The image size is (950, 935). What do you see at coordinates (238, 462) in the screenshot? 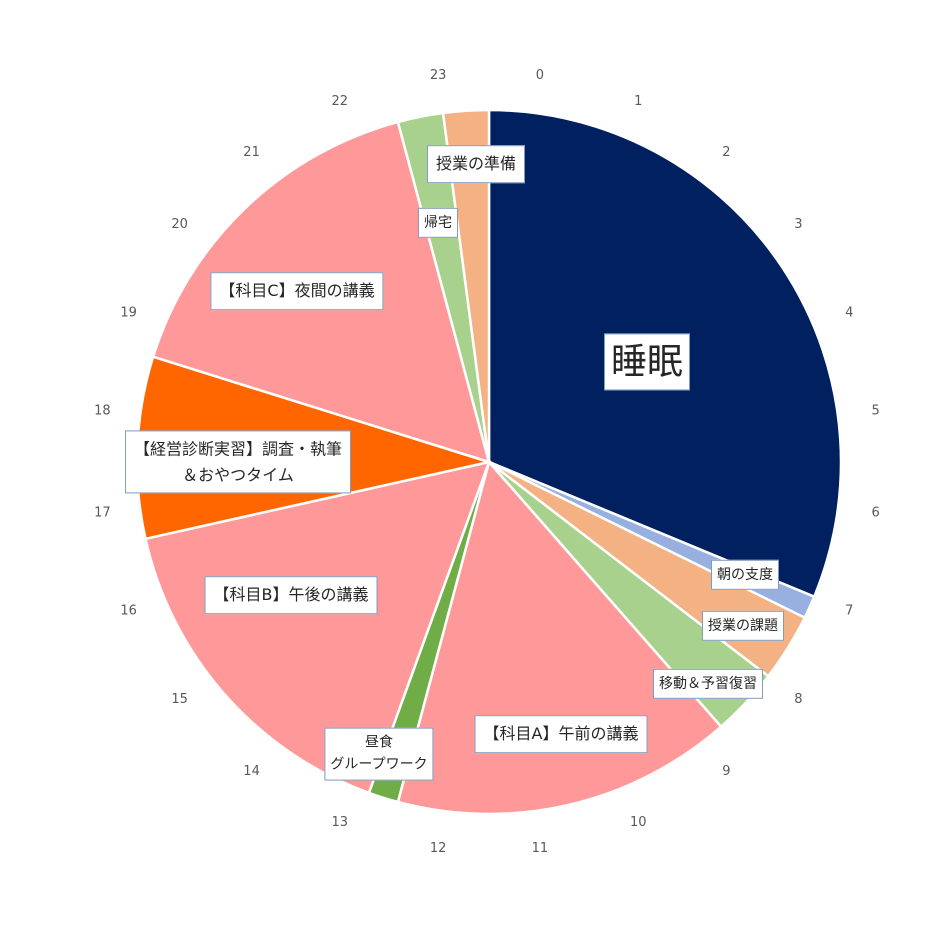
I see `slice-label: 【経営診断実習】調査・執筆 ＆おやつタイム` at bounding box center [238, 462].